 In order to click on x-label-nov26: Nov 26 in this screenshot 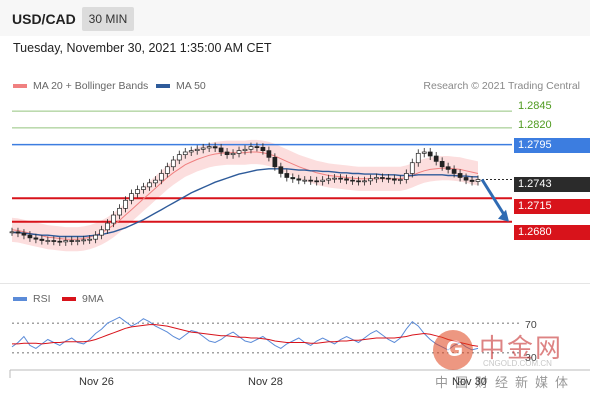, I will do `click(96, 382)`.